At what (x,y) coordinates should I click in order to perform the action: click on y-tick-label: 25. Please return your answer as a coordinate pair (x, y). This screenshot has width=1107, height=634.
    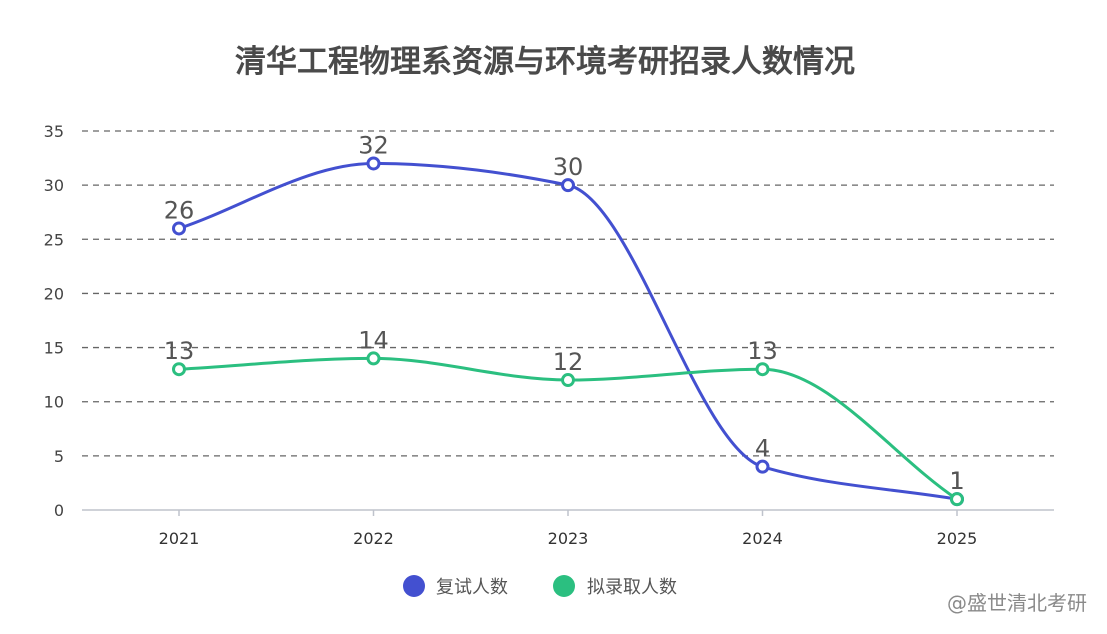
    Looking at the image, I should click on (54, 239).